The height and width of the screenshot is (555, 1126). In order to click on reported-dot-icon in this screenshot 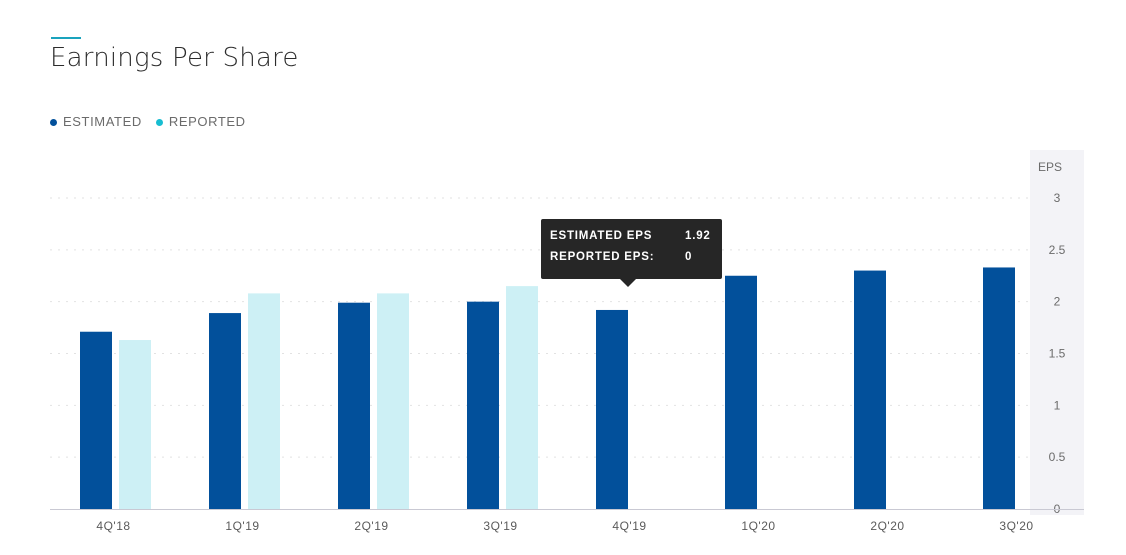, I will do `click(159, 122)`.